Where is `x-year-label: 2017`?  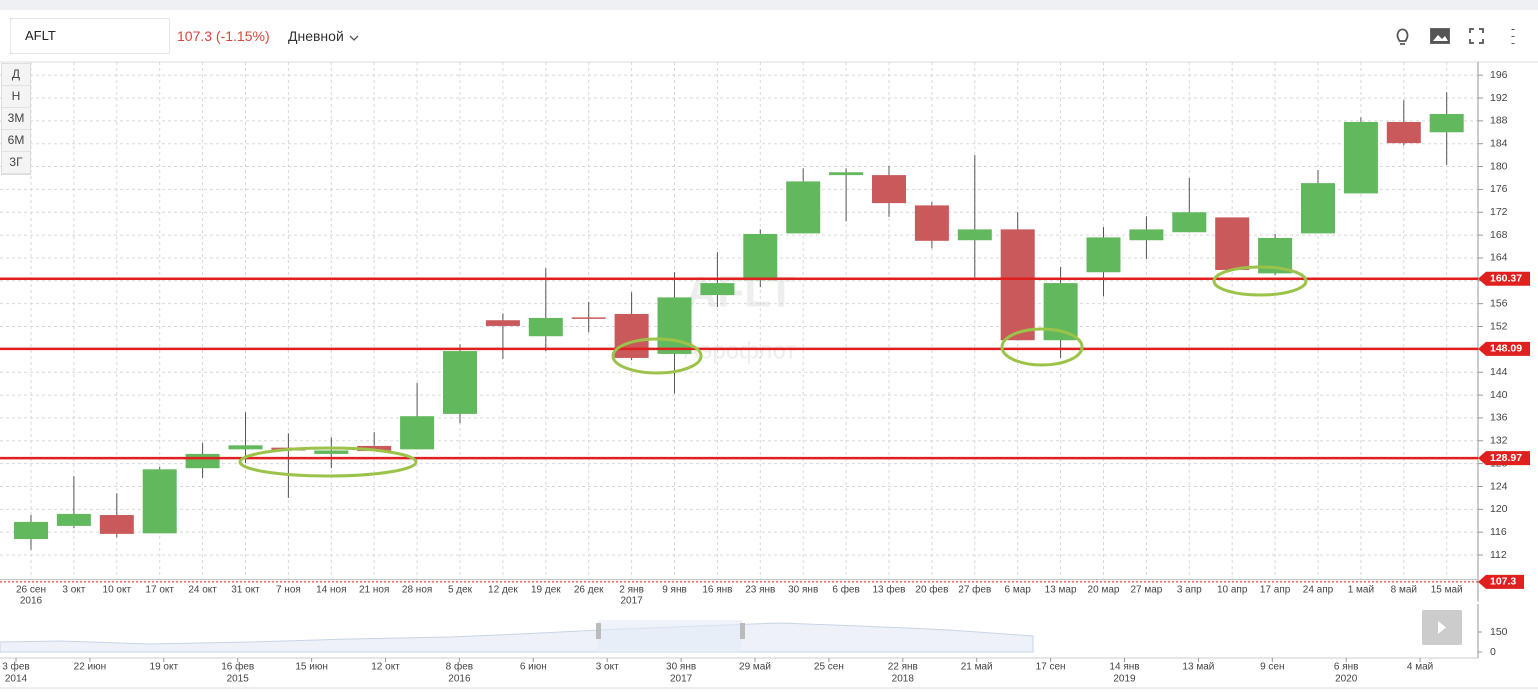 x-year-label: 2017 is located at coordinates (631, 601).